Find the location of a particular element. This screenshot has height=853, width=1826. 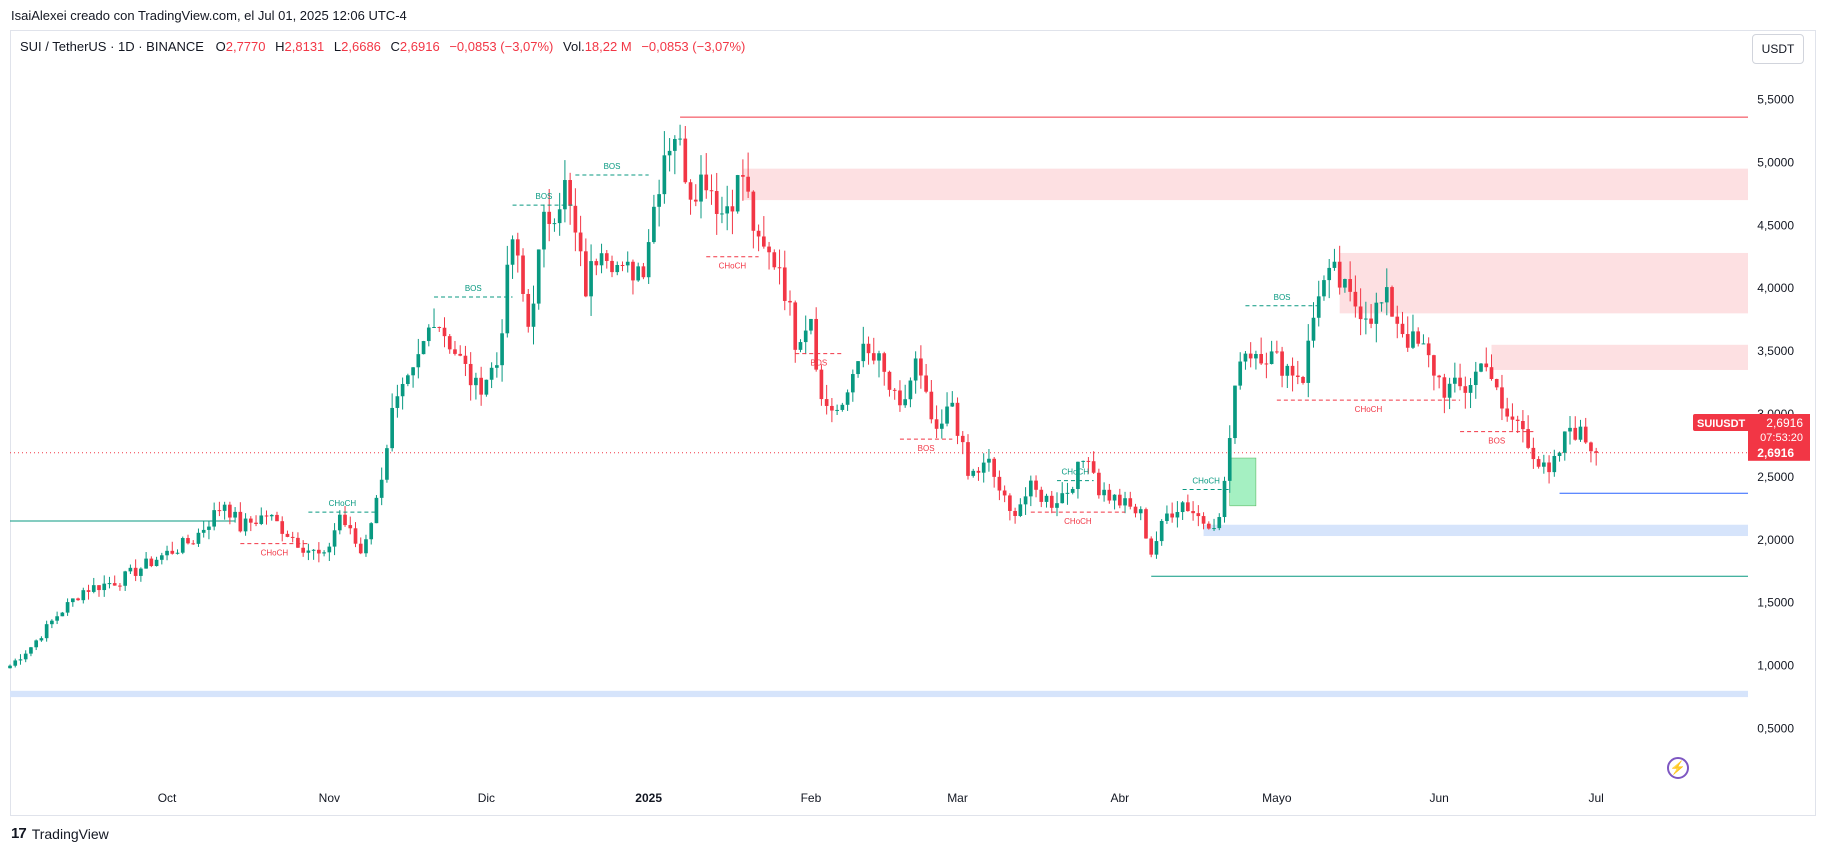

price-tag2-value: 2,6916 is located at coordinates (1775, 453).